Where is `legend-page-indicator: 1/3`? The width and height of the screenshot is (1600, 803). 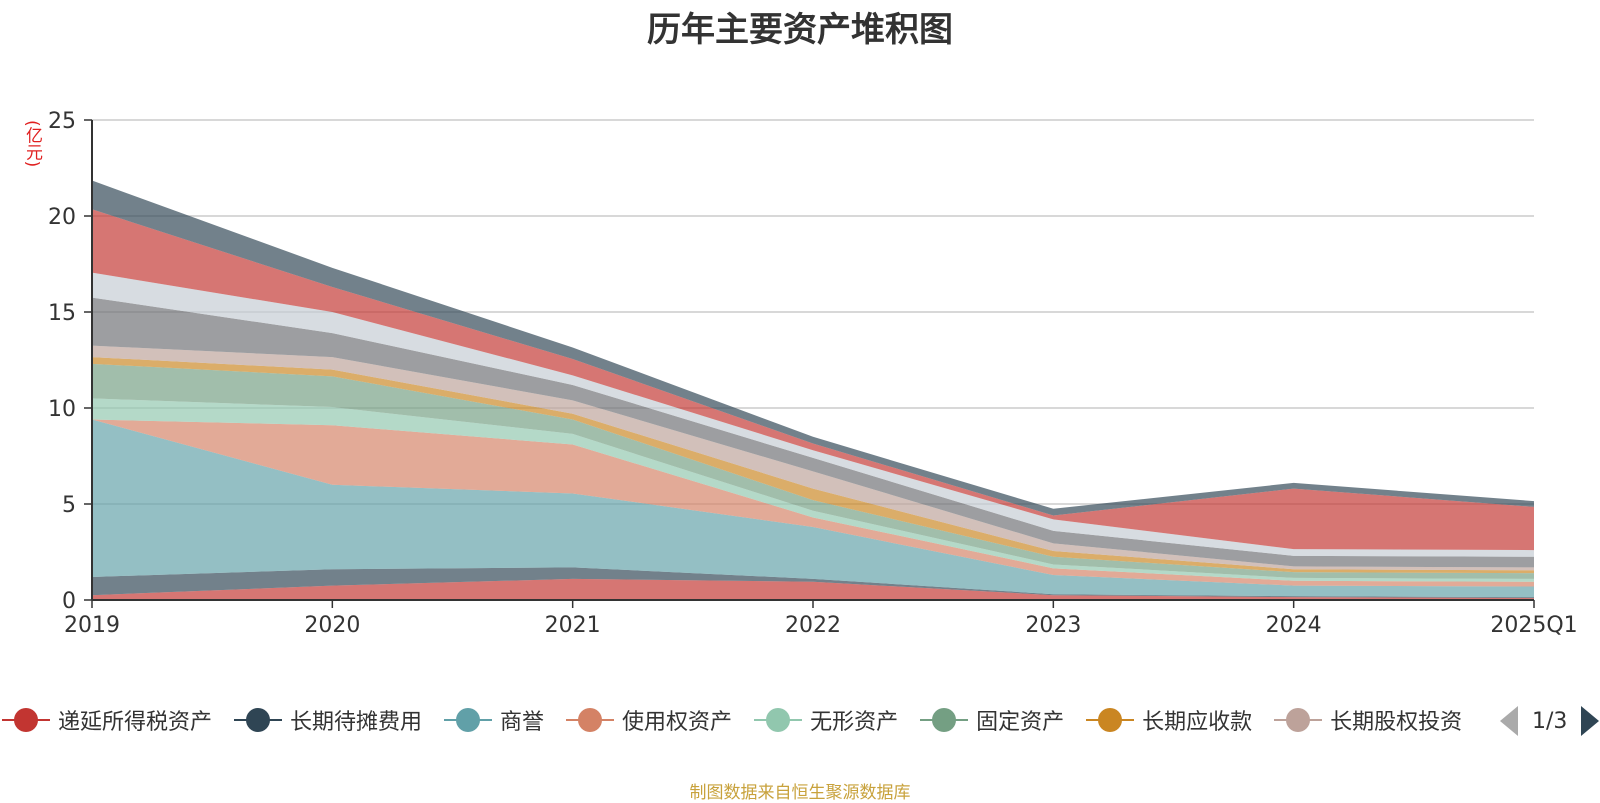
legend-page-indicator: 1/3 is located at coordinates (1550, 721).